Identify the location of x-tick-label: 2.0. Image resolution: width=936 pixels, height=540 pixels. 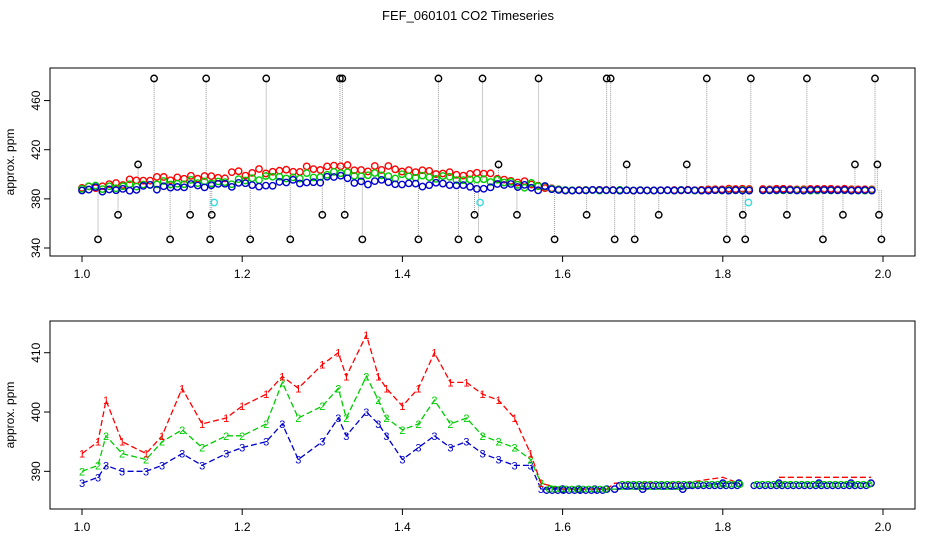
(883, 527).